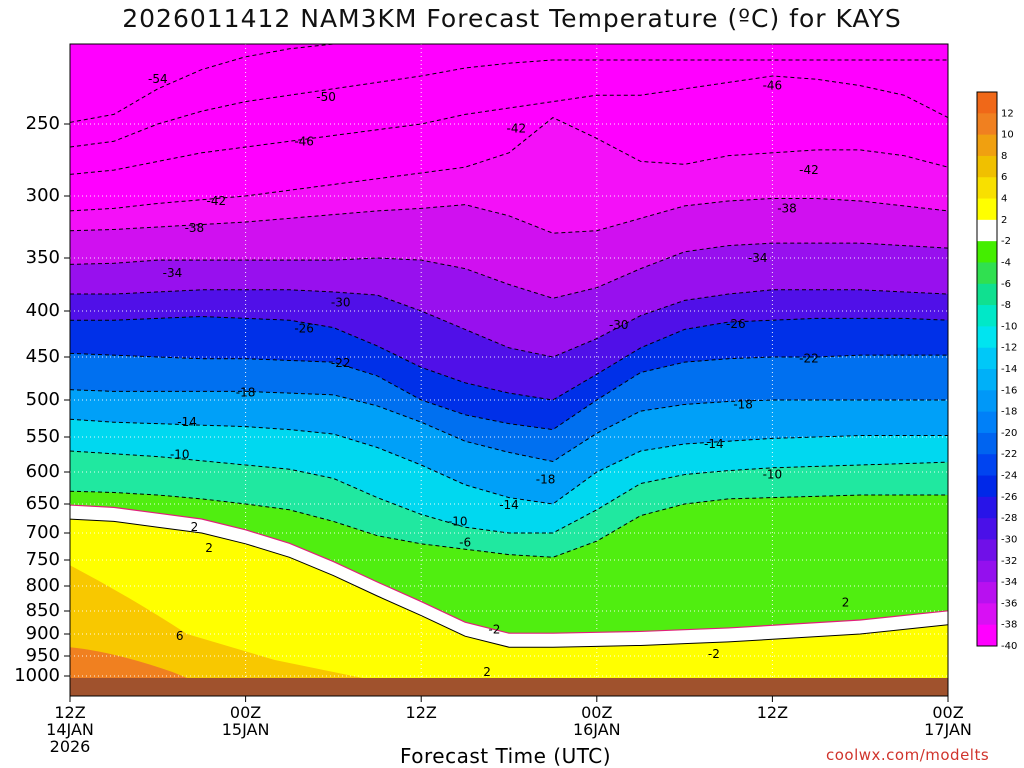 This screenshot has height=768, width=1024. I want to click on y-tick-label: 550, so click(42, 436).